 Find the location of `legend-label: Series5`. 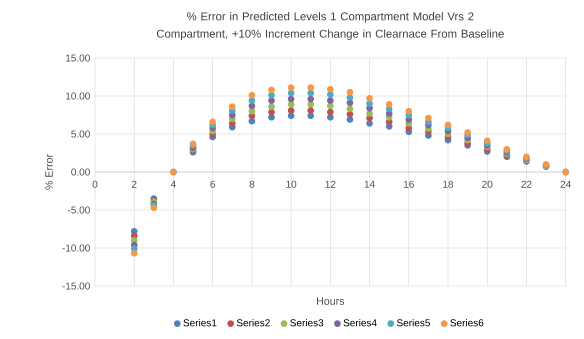

legend-label: Series5 is located at coordinates (413, 322).